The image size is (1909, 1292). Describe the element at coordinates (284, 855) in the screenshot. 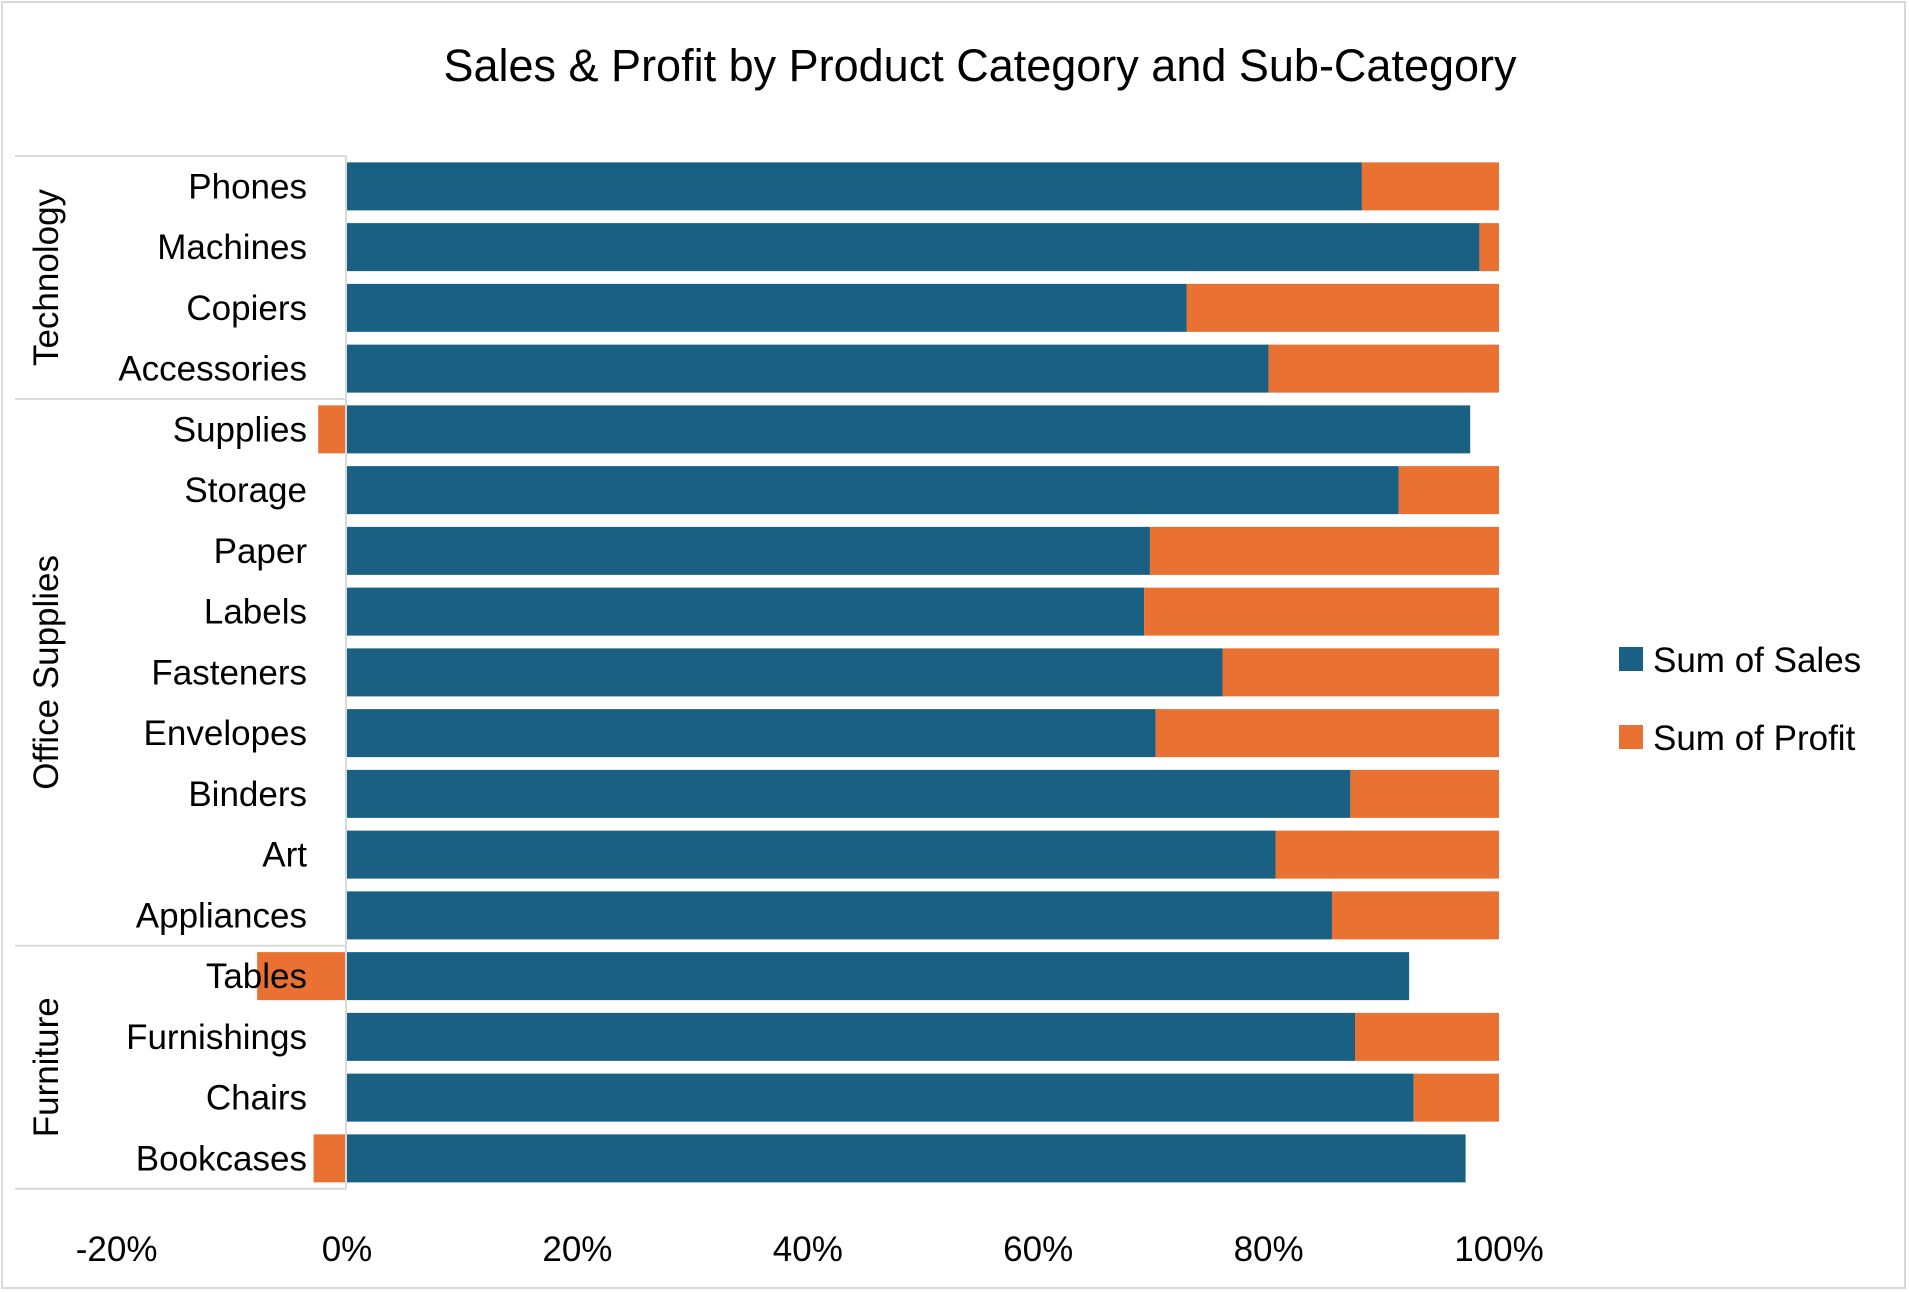

I see `category-label-art: Art` at that location.